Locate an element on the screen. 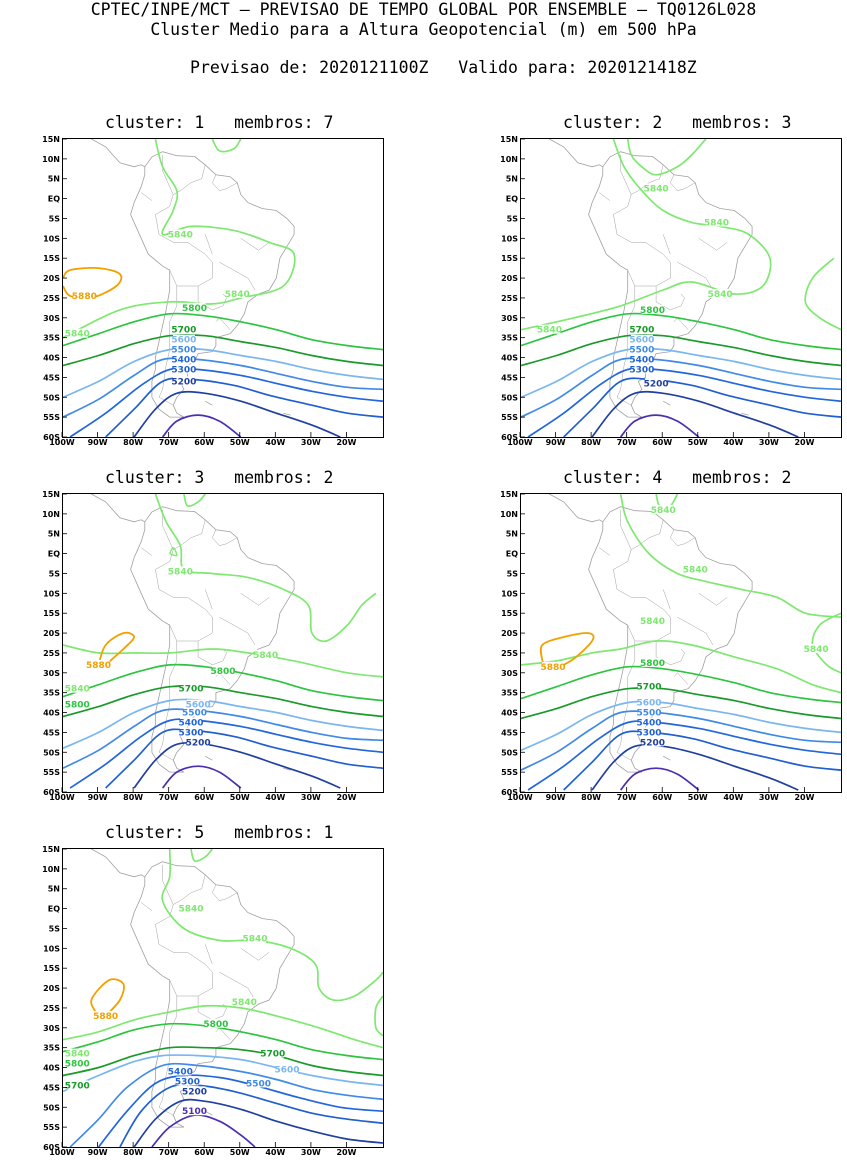  lon-tick-label: 30W is located at coordinates (311, 797).